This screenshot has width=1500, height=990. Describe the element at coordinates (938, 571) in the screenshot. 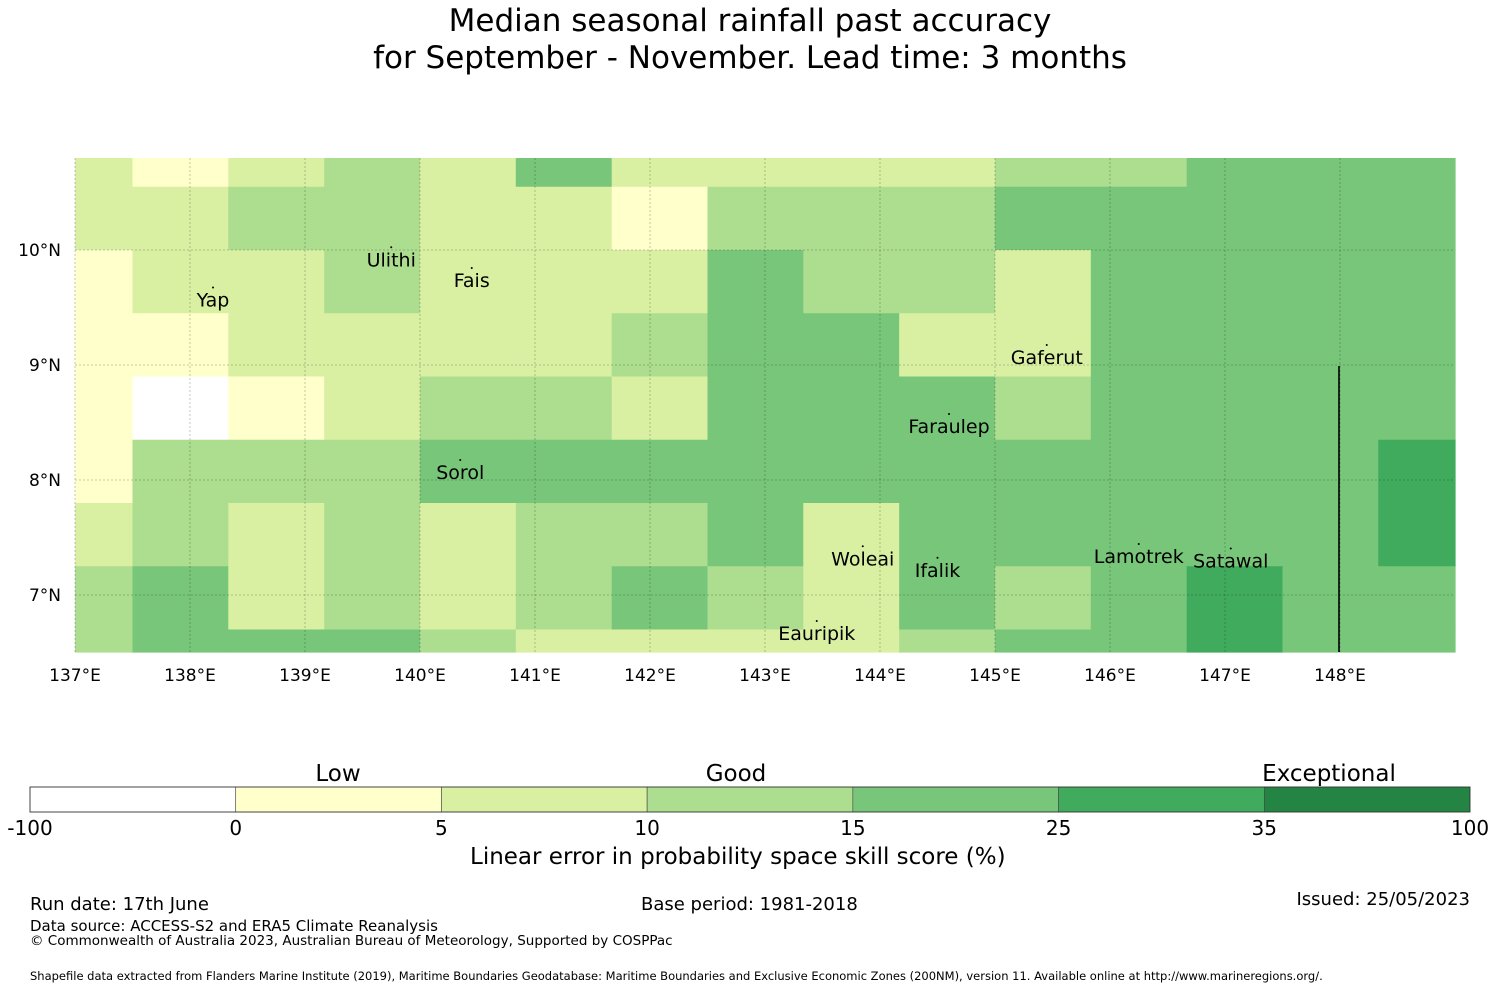

I see `place-label-ifalik: Ifalik` at that location.